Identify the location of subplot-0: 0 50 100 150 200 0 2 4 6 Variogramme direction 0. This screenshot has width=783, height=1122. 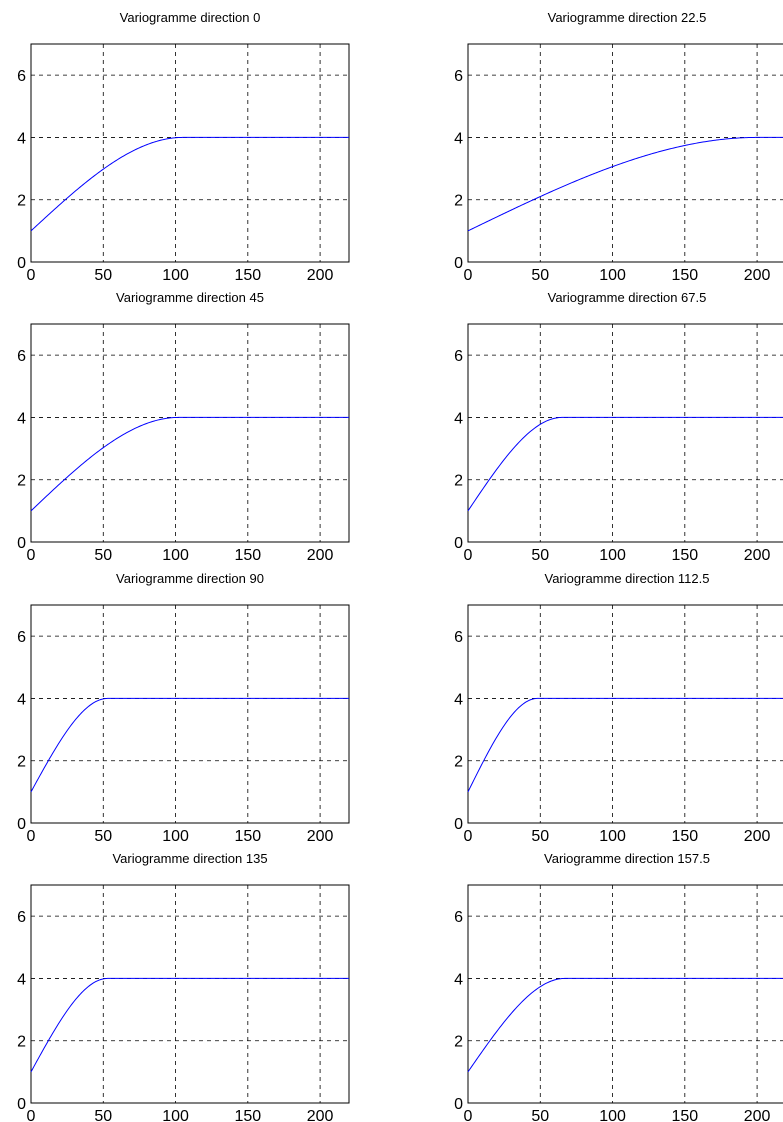
(183, 147).